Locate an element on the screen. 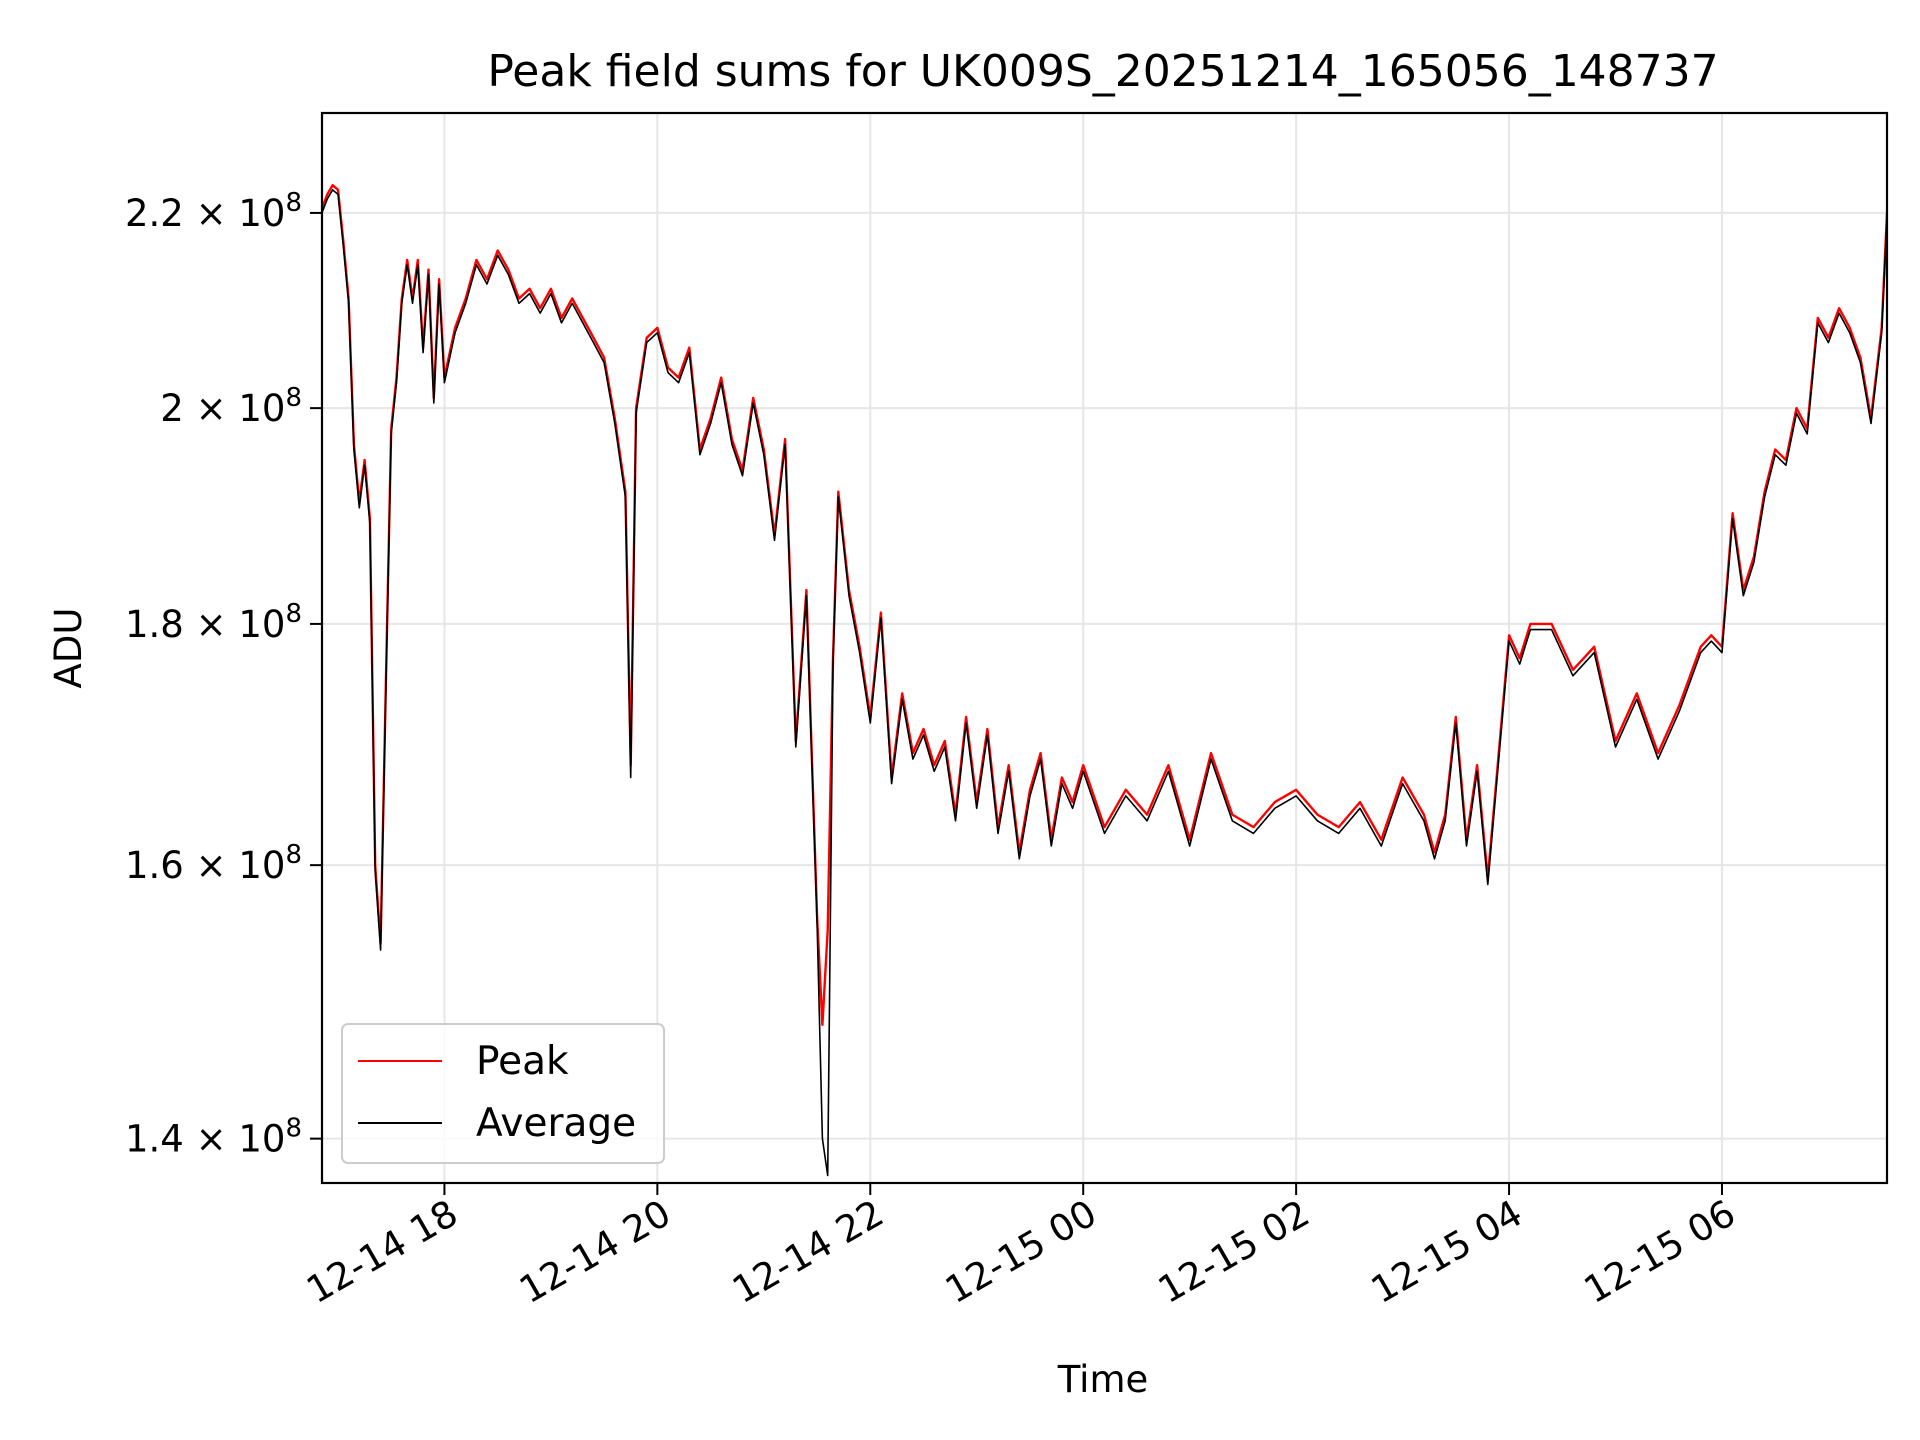 The height and width of the screenshot is (1440, 1920). legend: Peak Average is located at coordinates (503, 1093).